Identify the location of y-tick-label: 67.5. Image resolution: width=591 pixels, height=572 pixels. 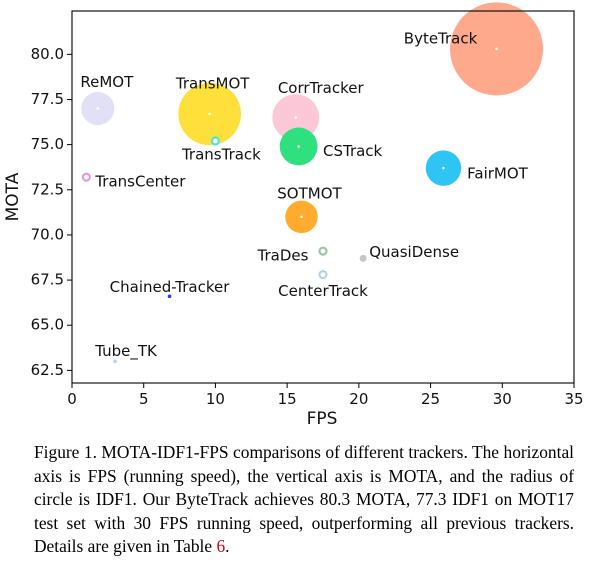
(47, 280).